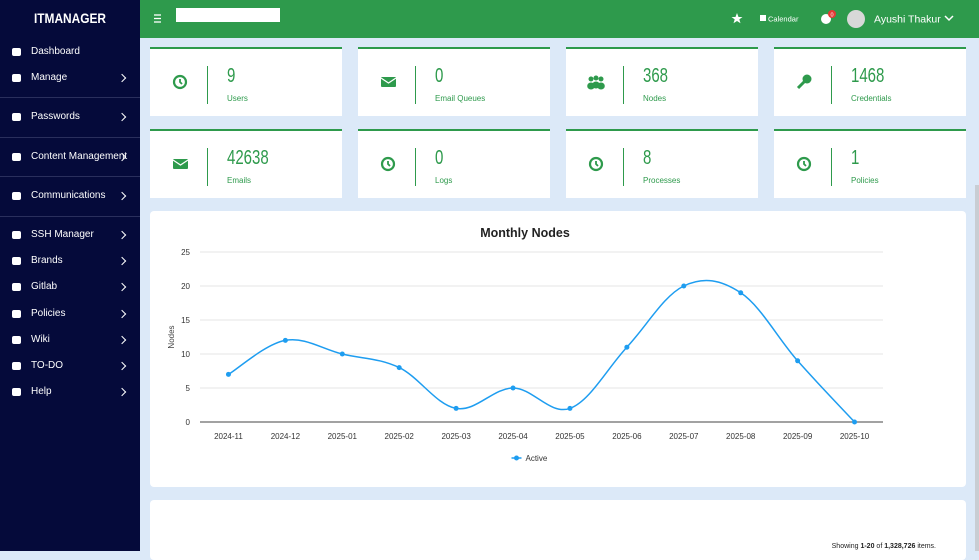  I want to click on x-tick-label: 2025-06, so click(627, 436).